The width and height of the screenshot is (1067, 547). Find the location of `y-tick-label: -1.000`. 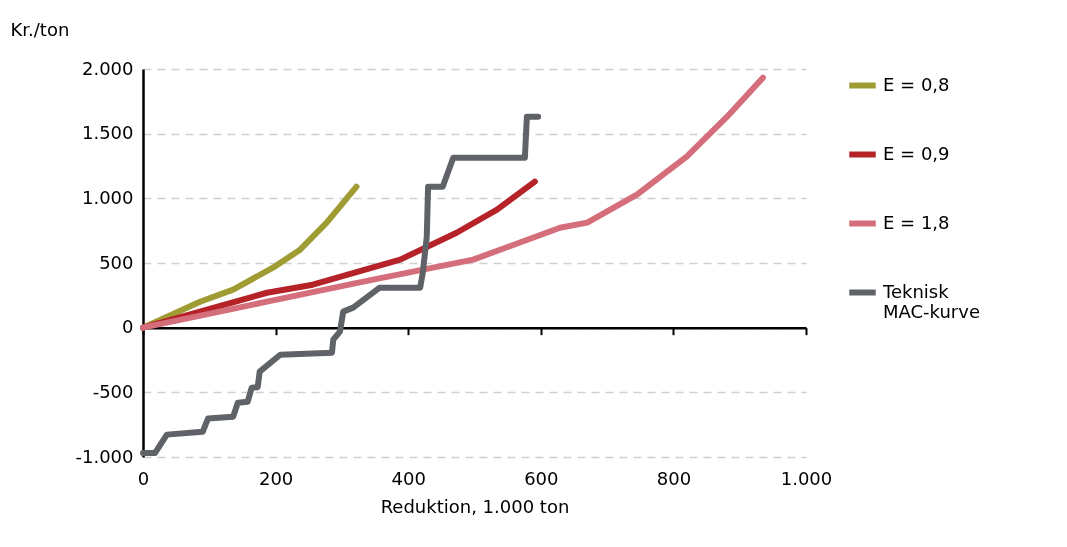

y-tick-label: -1.000 is located at coordinates (104, 456).